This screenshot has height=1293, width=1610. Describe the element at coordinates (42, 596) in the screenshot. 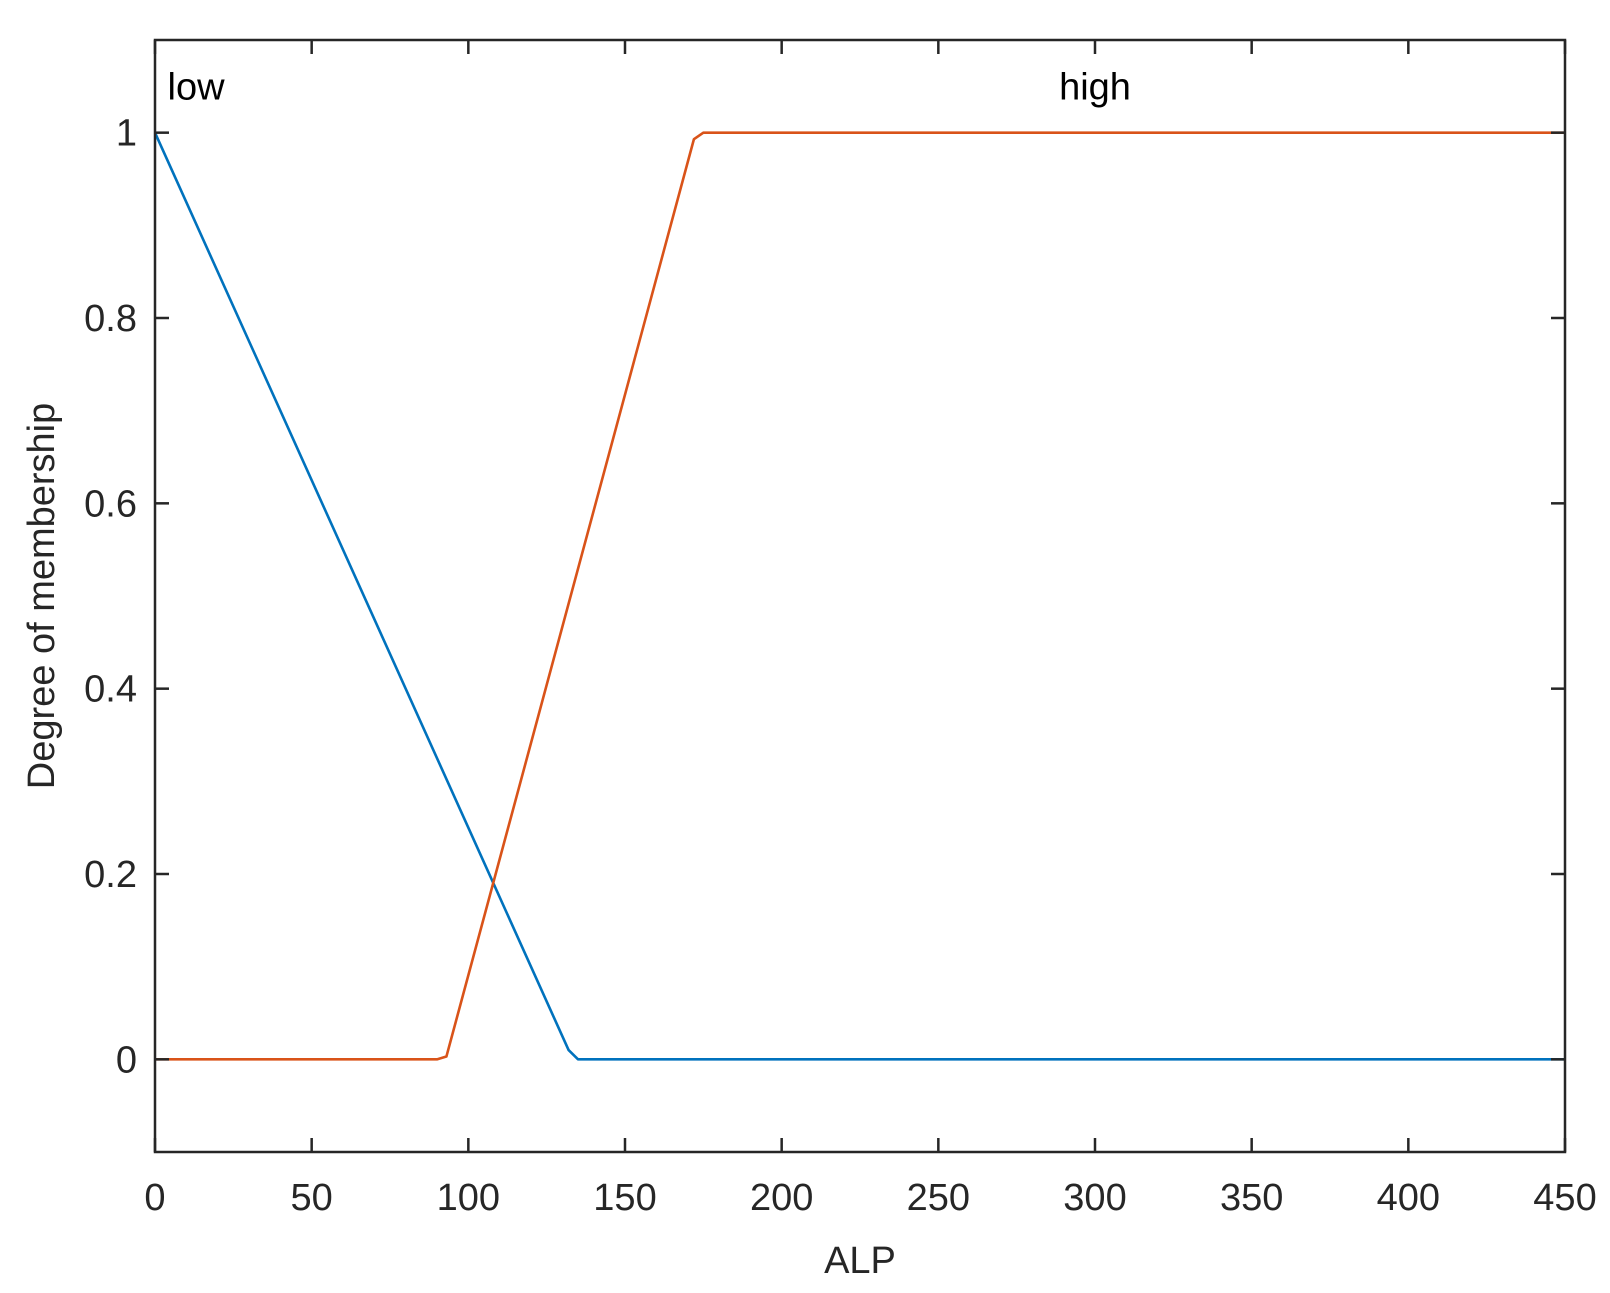

I see `y-axis-label: Degree of membership` at that location.